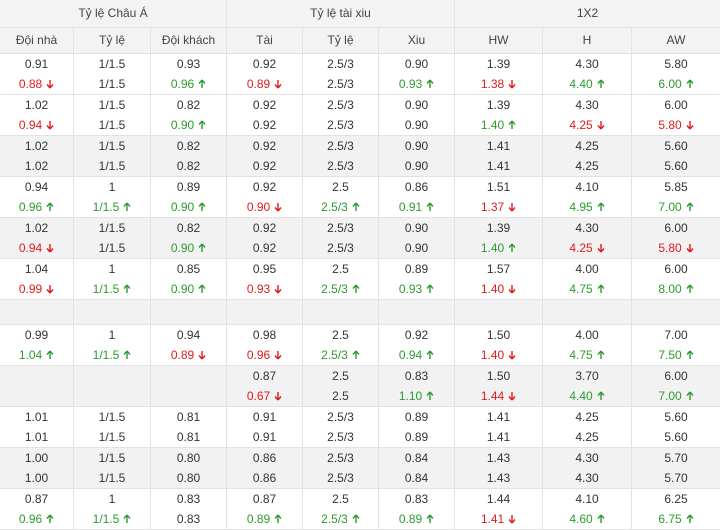  I want to click on odds-cell: 1 1/1.5, so click(112, 345).